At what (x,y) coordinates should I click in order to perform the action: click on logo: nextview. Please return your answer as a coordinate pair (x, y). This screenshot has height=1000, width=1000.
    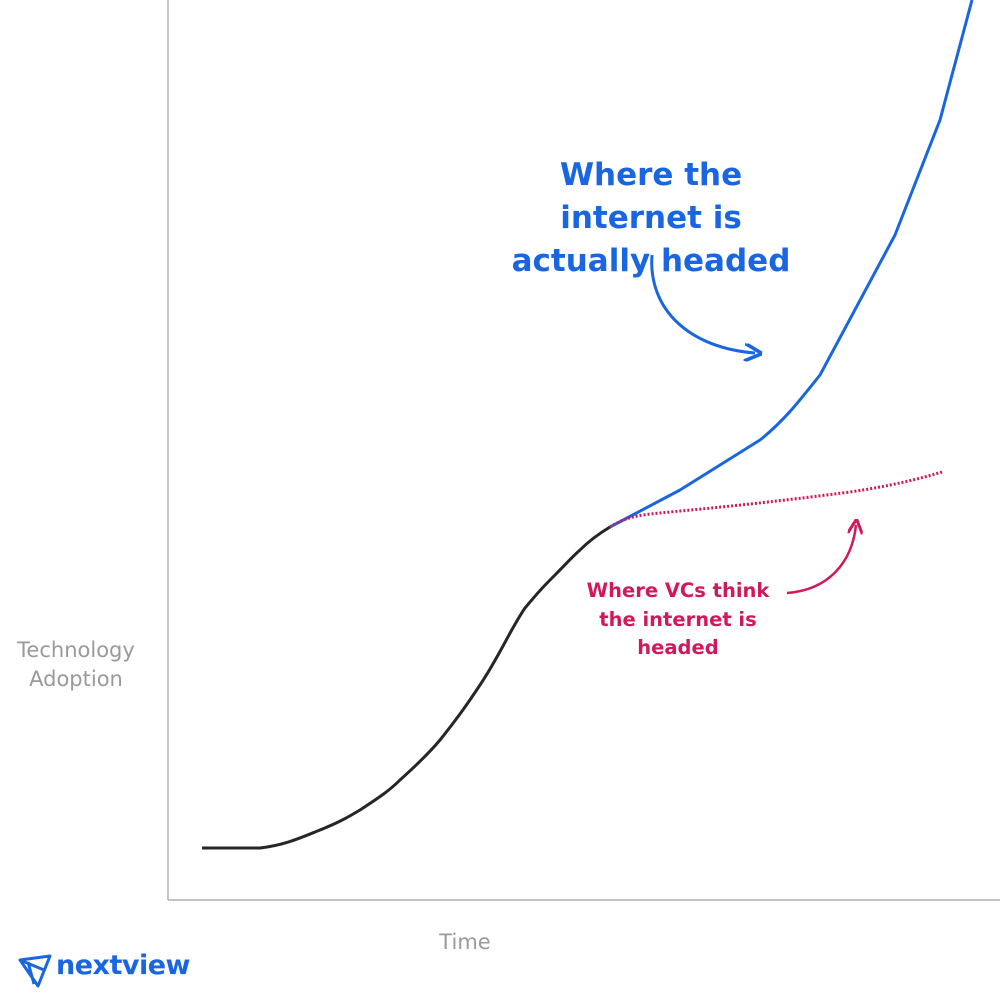
    Looking at the image, I should click on (123, 965).